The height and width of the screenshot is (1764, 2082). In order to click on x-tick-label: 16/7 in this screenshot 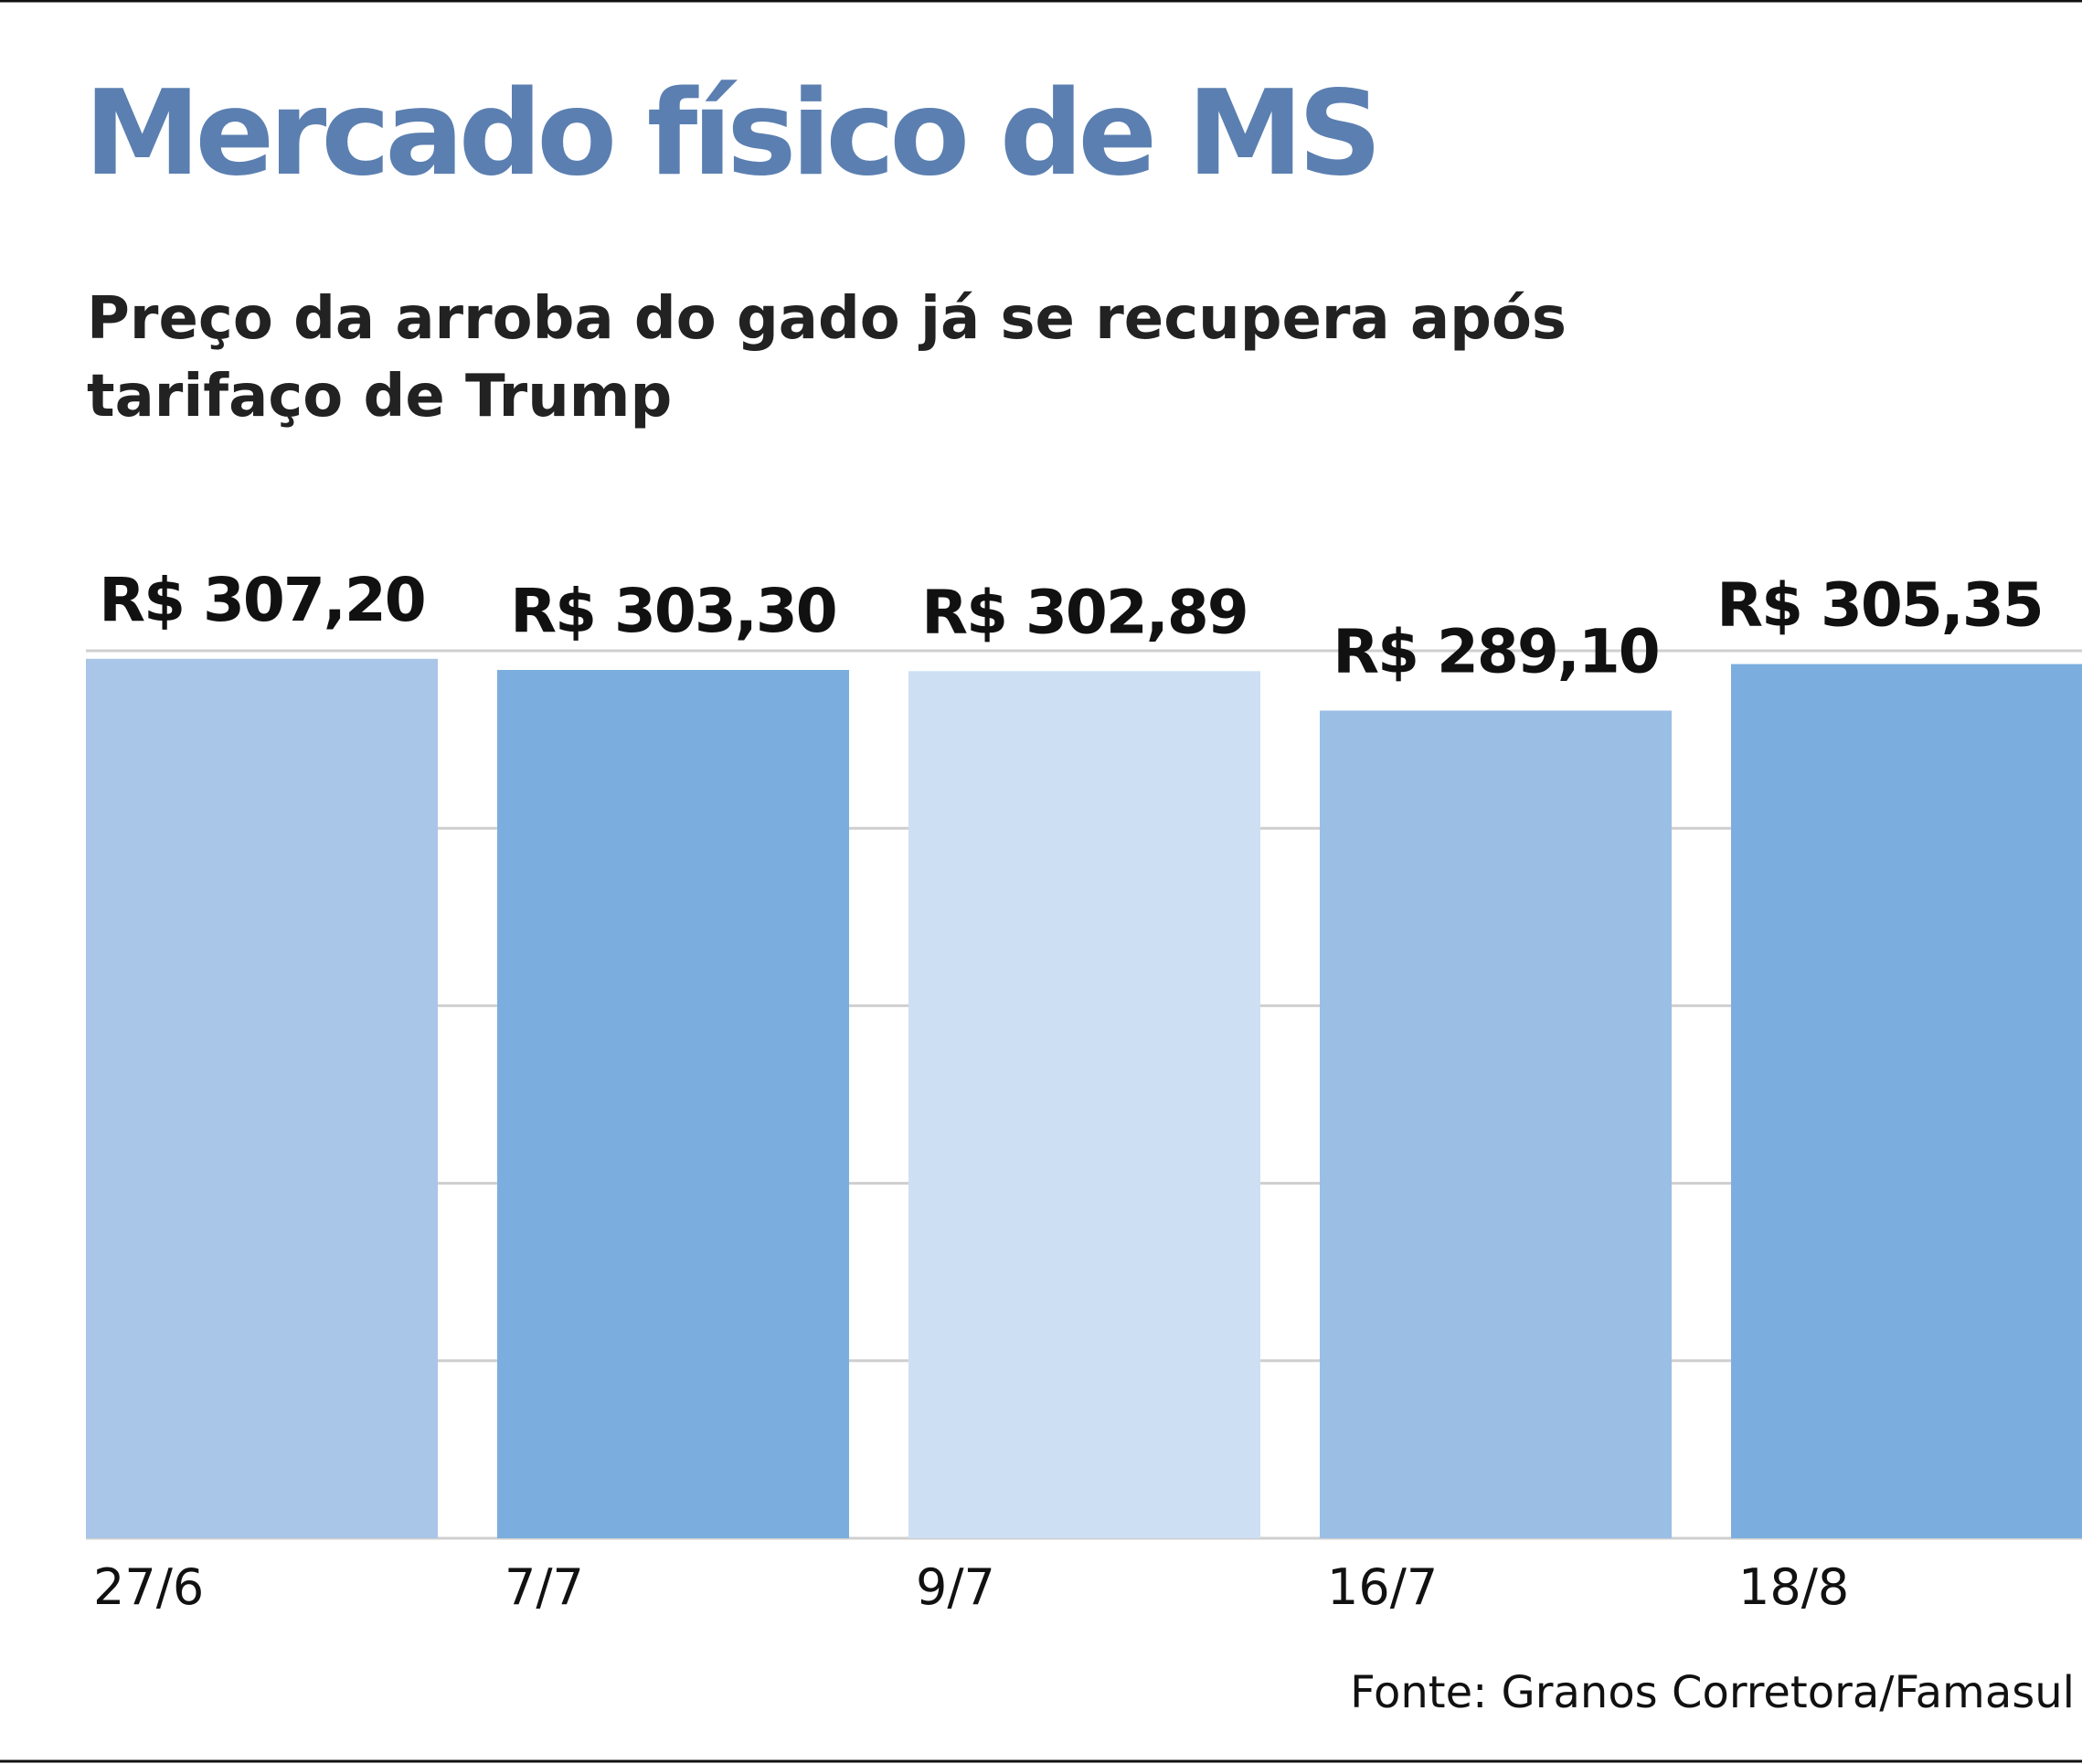, I will do `click(1382, 1587)`.